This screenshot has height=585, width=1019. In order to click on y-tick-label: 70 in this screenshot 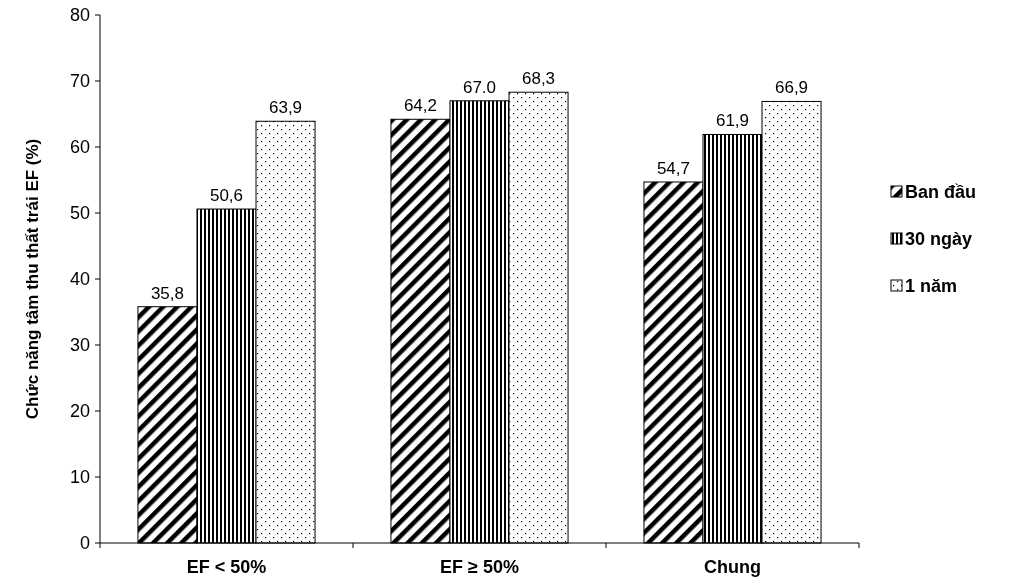, I will do `click(79, 81)`.